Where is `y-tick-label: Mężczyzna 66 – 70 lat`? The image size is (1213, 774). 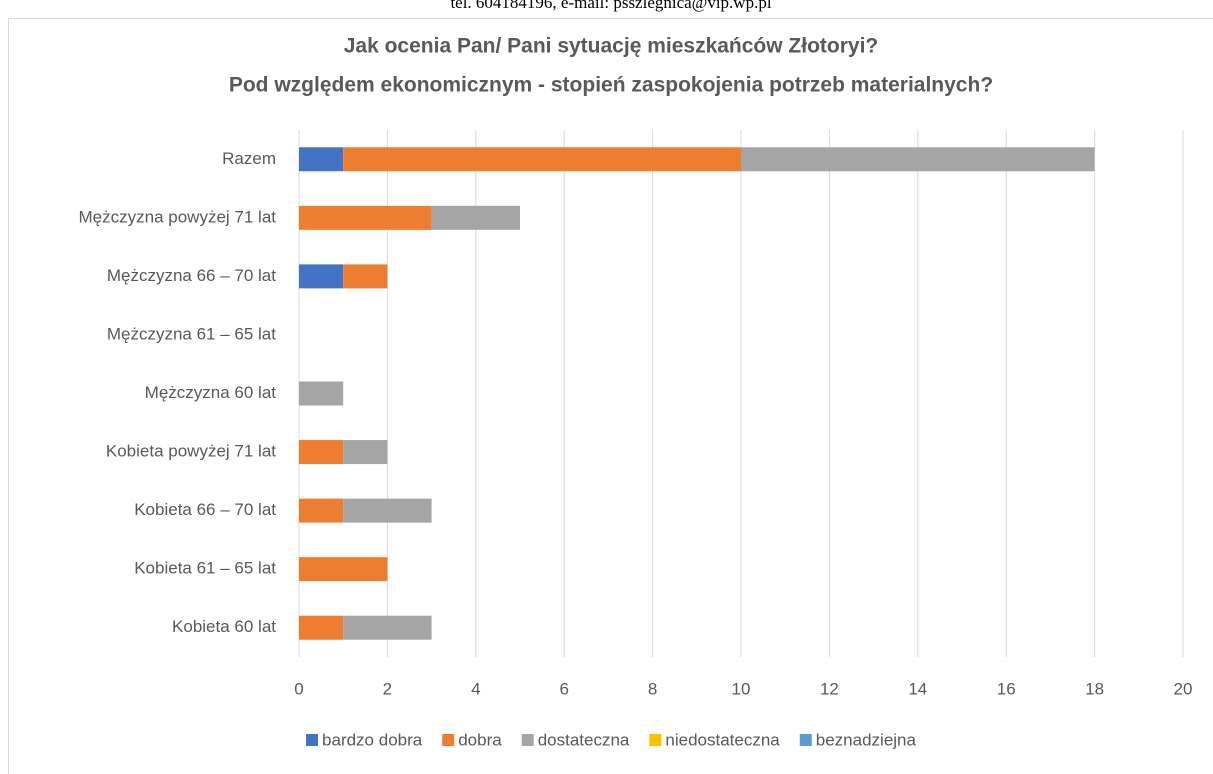 y-tick-label: Mężczyzna 66 – 70 lat is located at coordinates (191, 275).